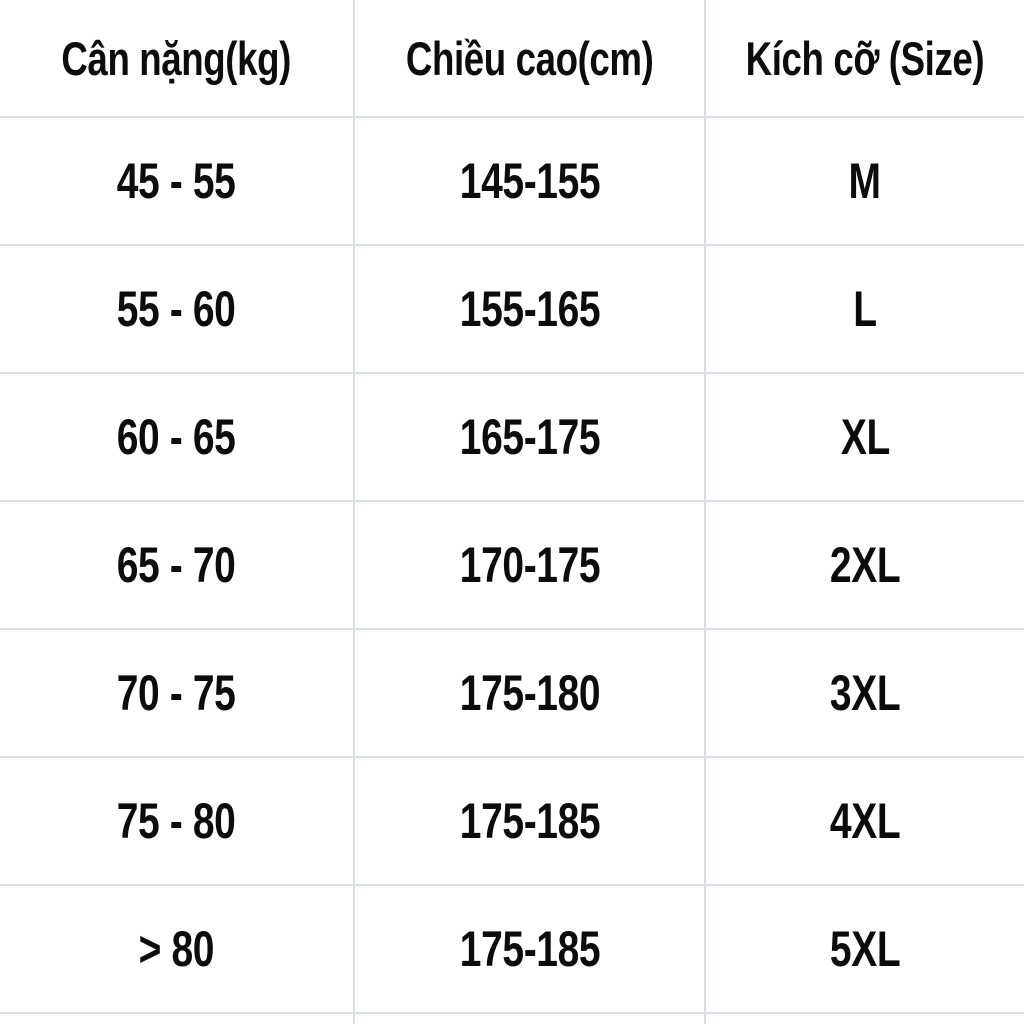 The width and height of the screenshot is (1024, 1024). I want to click on height-value: 165-175, so click(529, 437).